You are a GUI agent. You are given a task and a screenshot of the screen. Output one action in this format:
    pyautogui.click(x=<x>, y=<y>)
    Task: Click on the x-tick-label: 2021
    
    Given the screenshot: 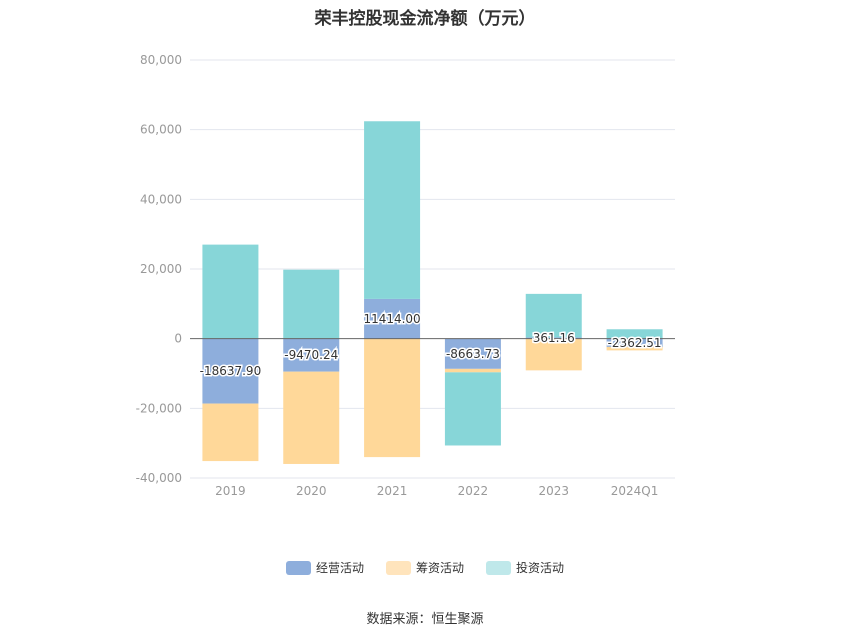 What is the action you would take?
    pyautogui.click(x=392, y=491)
    